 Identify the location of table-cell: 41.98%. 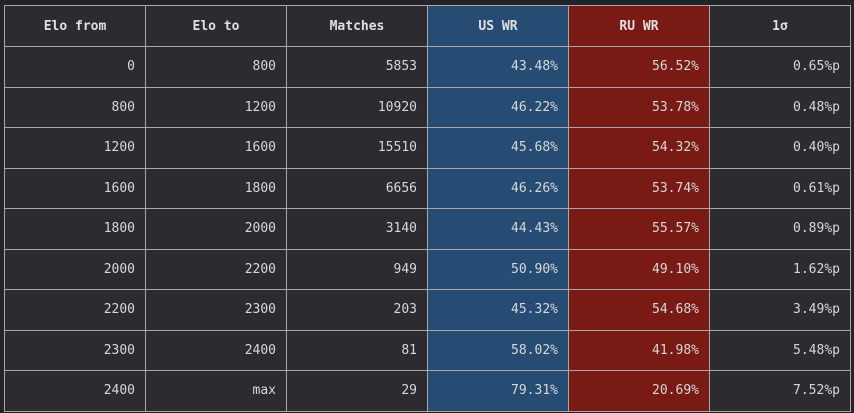
(639, 350).